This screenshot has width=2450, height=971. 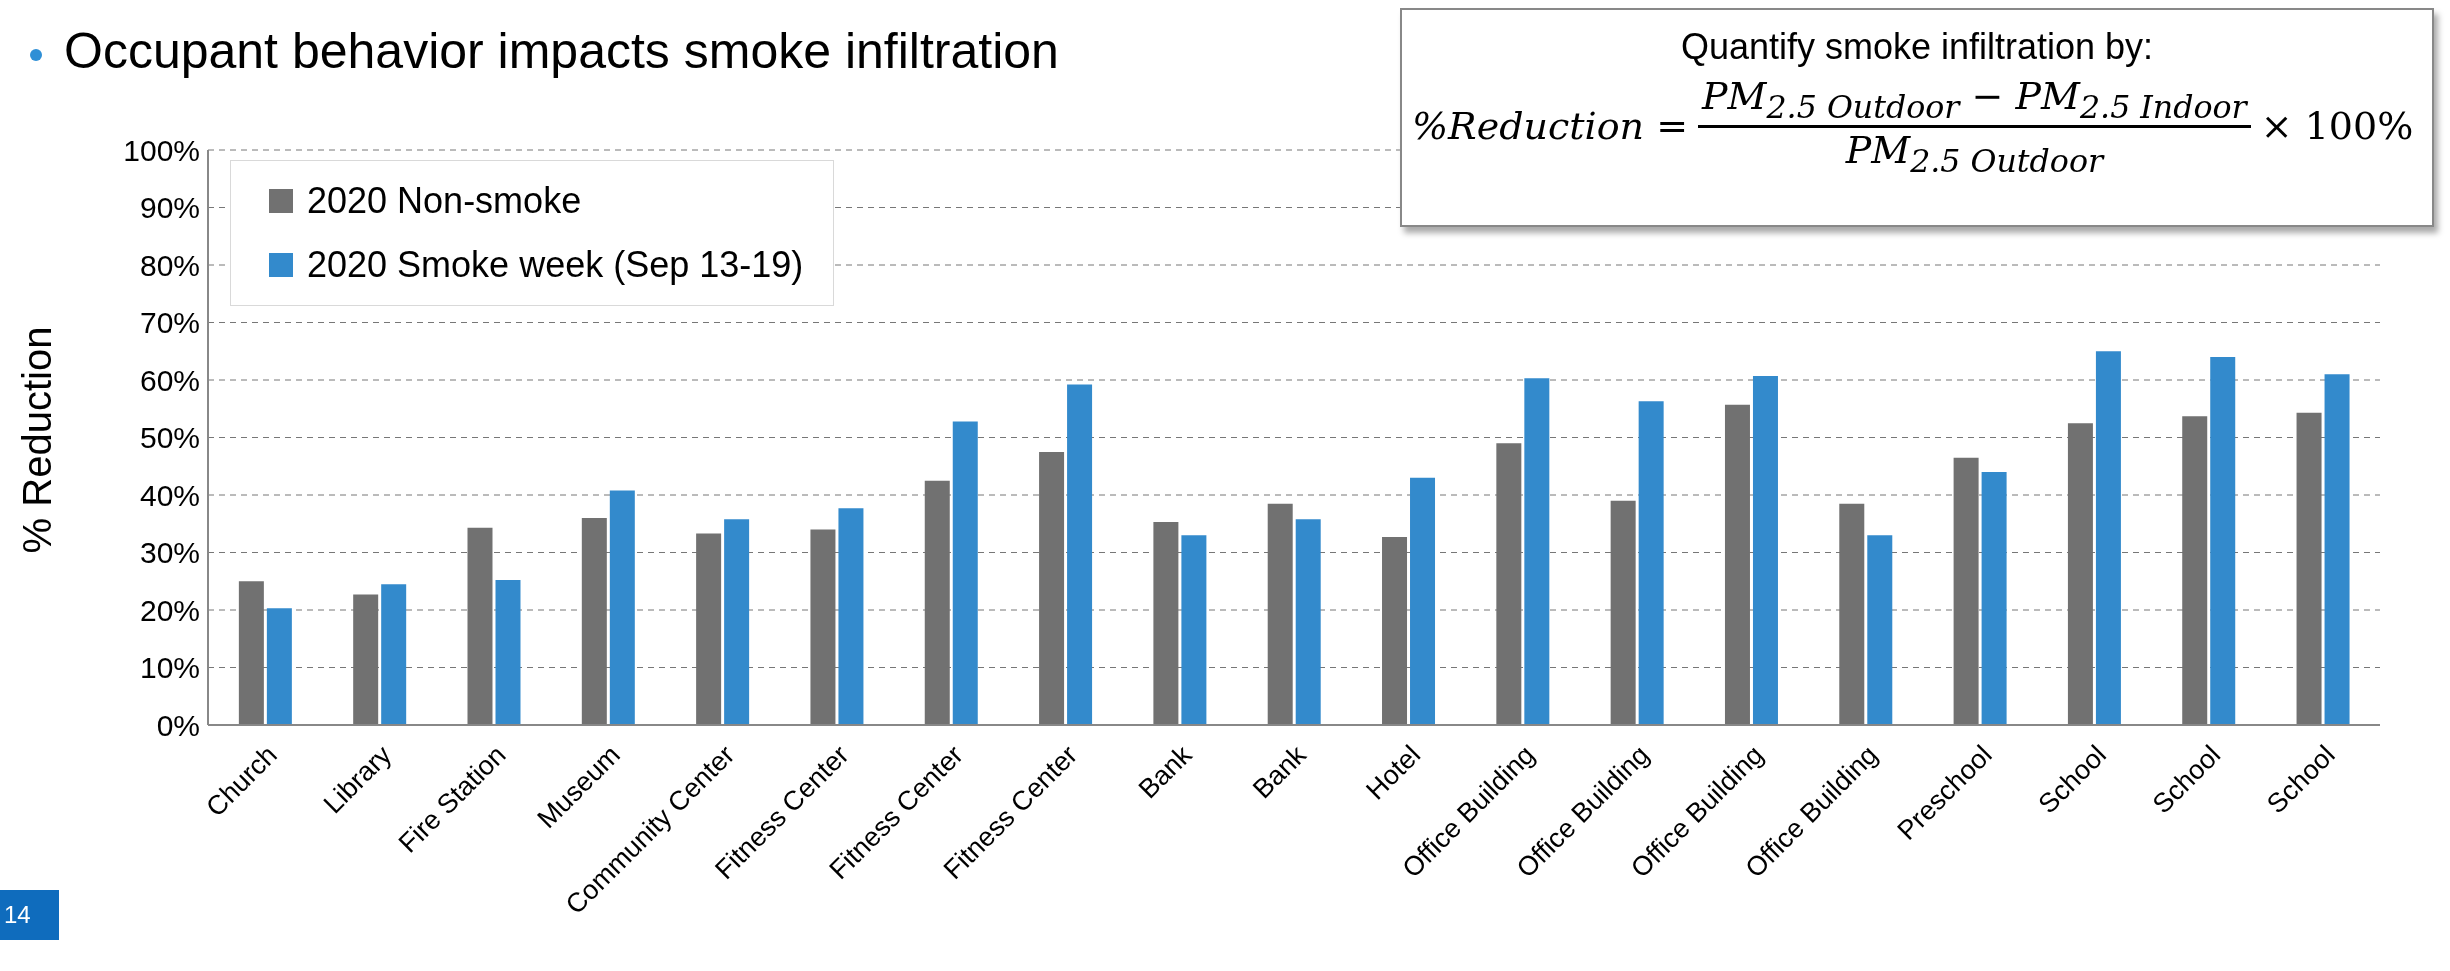 I want to click on text: %Reduction =, so click(x=1550, y=126).